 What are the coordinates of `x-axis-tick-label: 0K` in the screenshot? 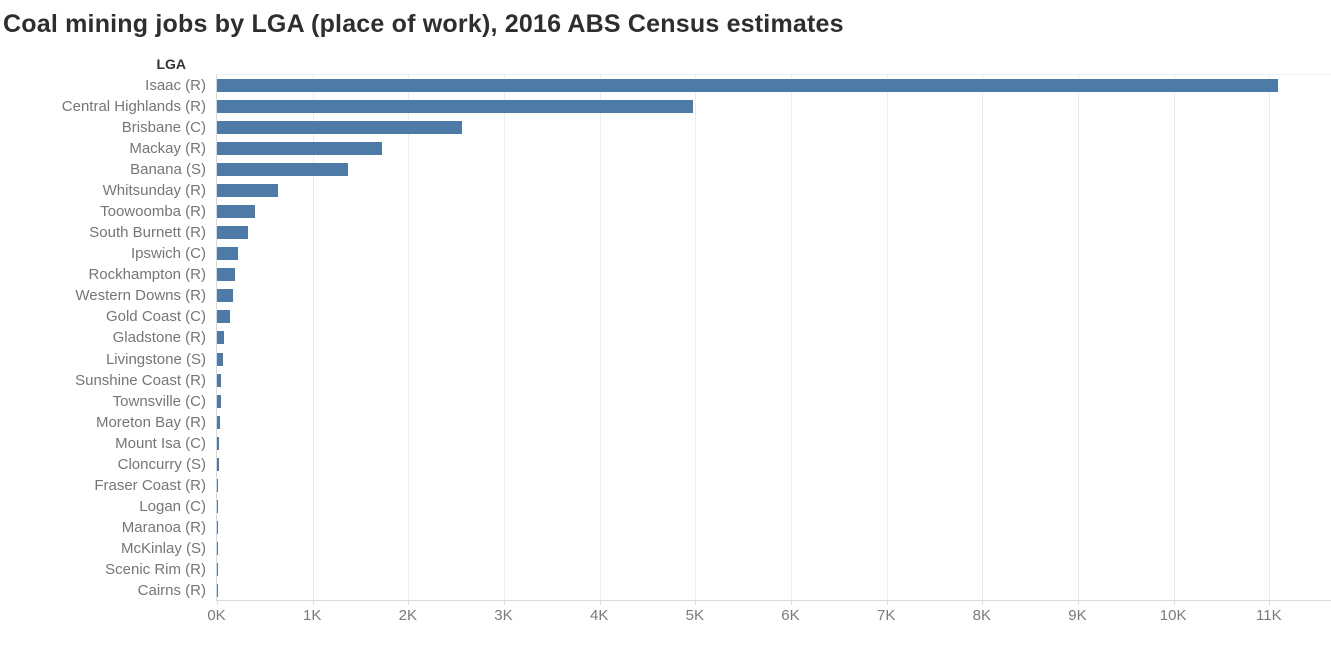 It's located at (216, 615).